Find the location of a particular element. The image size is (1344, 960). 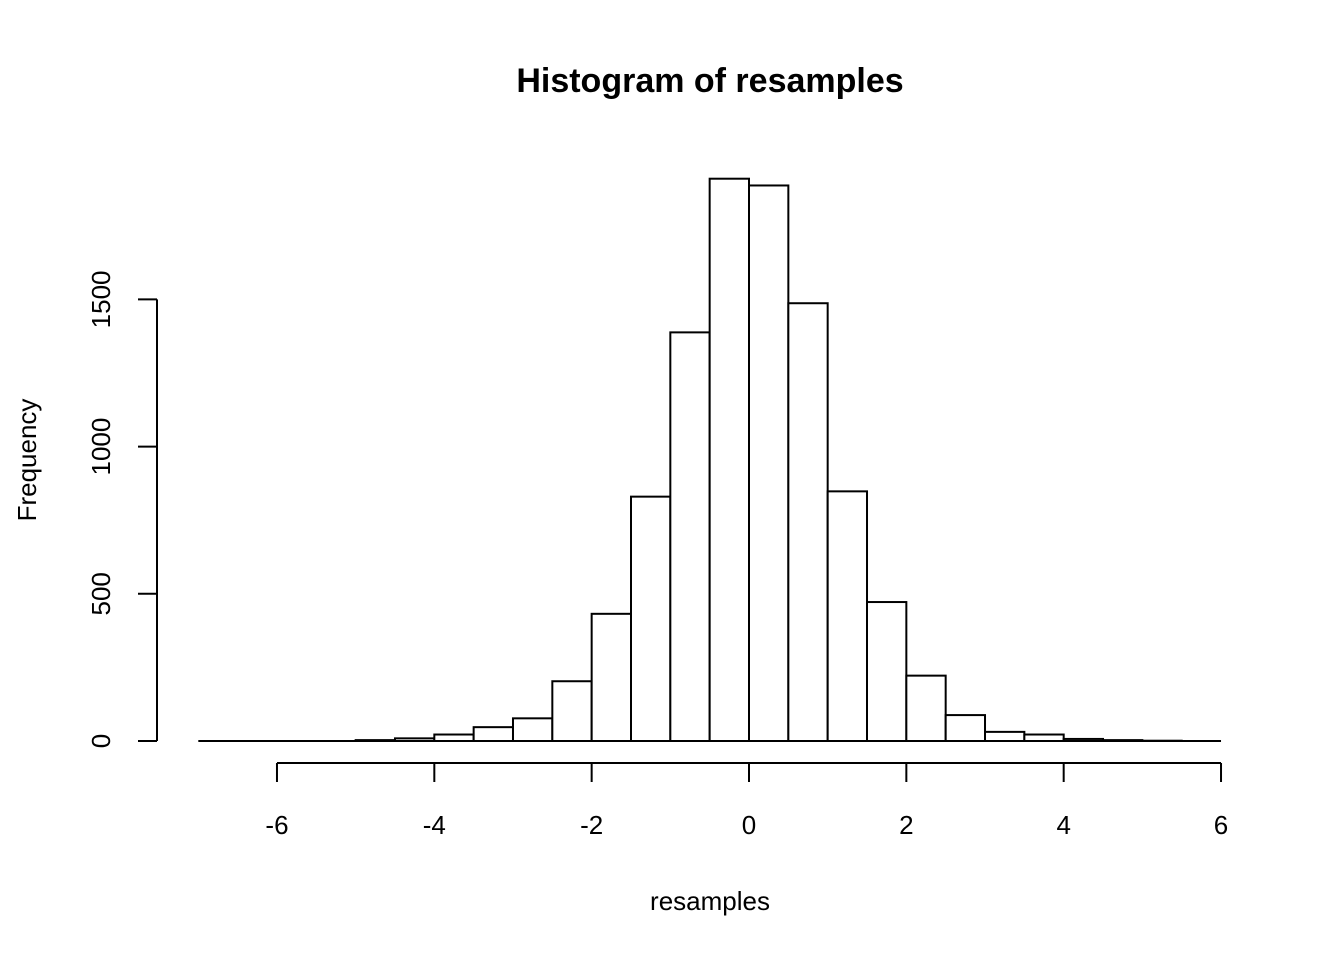

x-axis: -6 -4 -2 0 2 4 6 is located at coordinates (746, 801).